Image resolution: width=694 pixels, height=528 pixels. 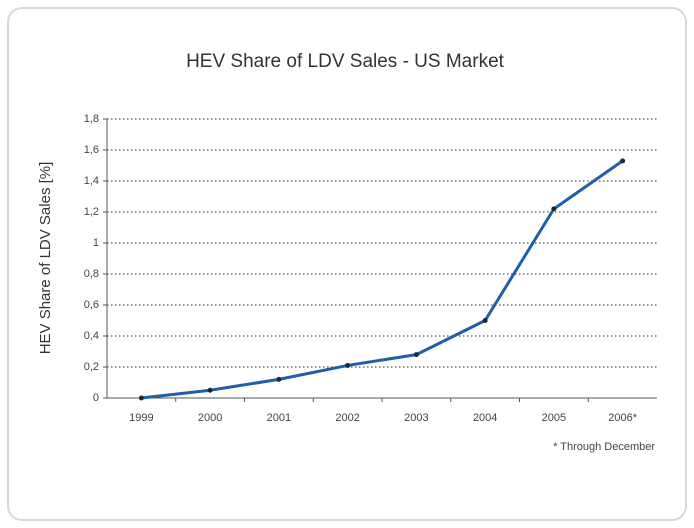 I want to click on y-tick-label: 1,2, so click(x=91, y=212).